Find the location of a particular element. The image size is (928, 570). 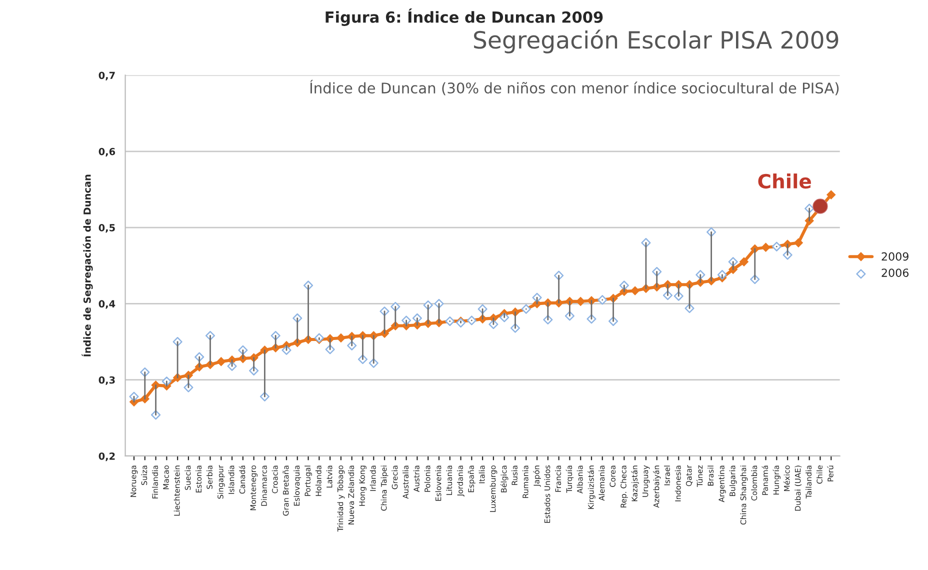

y-tick-label: 0,2 is located at coordinates (106, 457).